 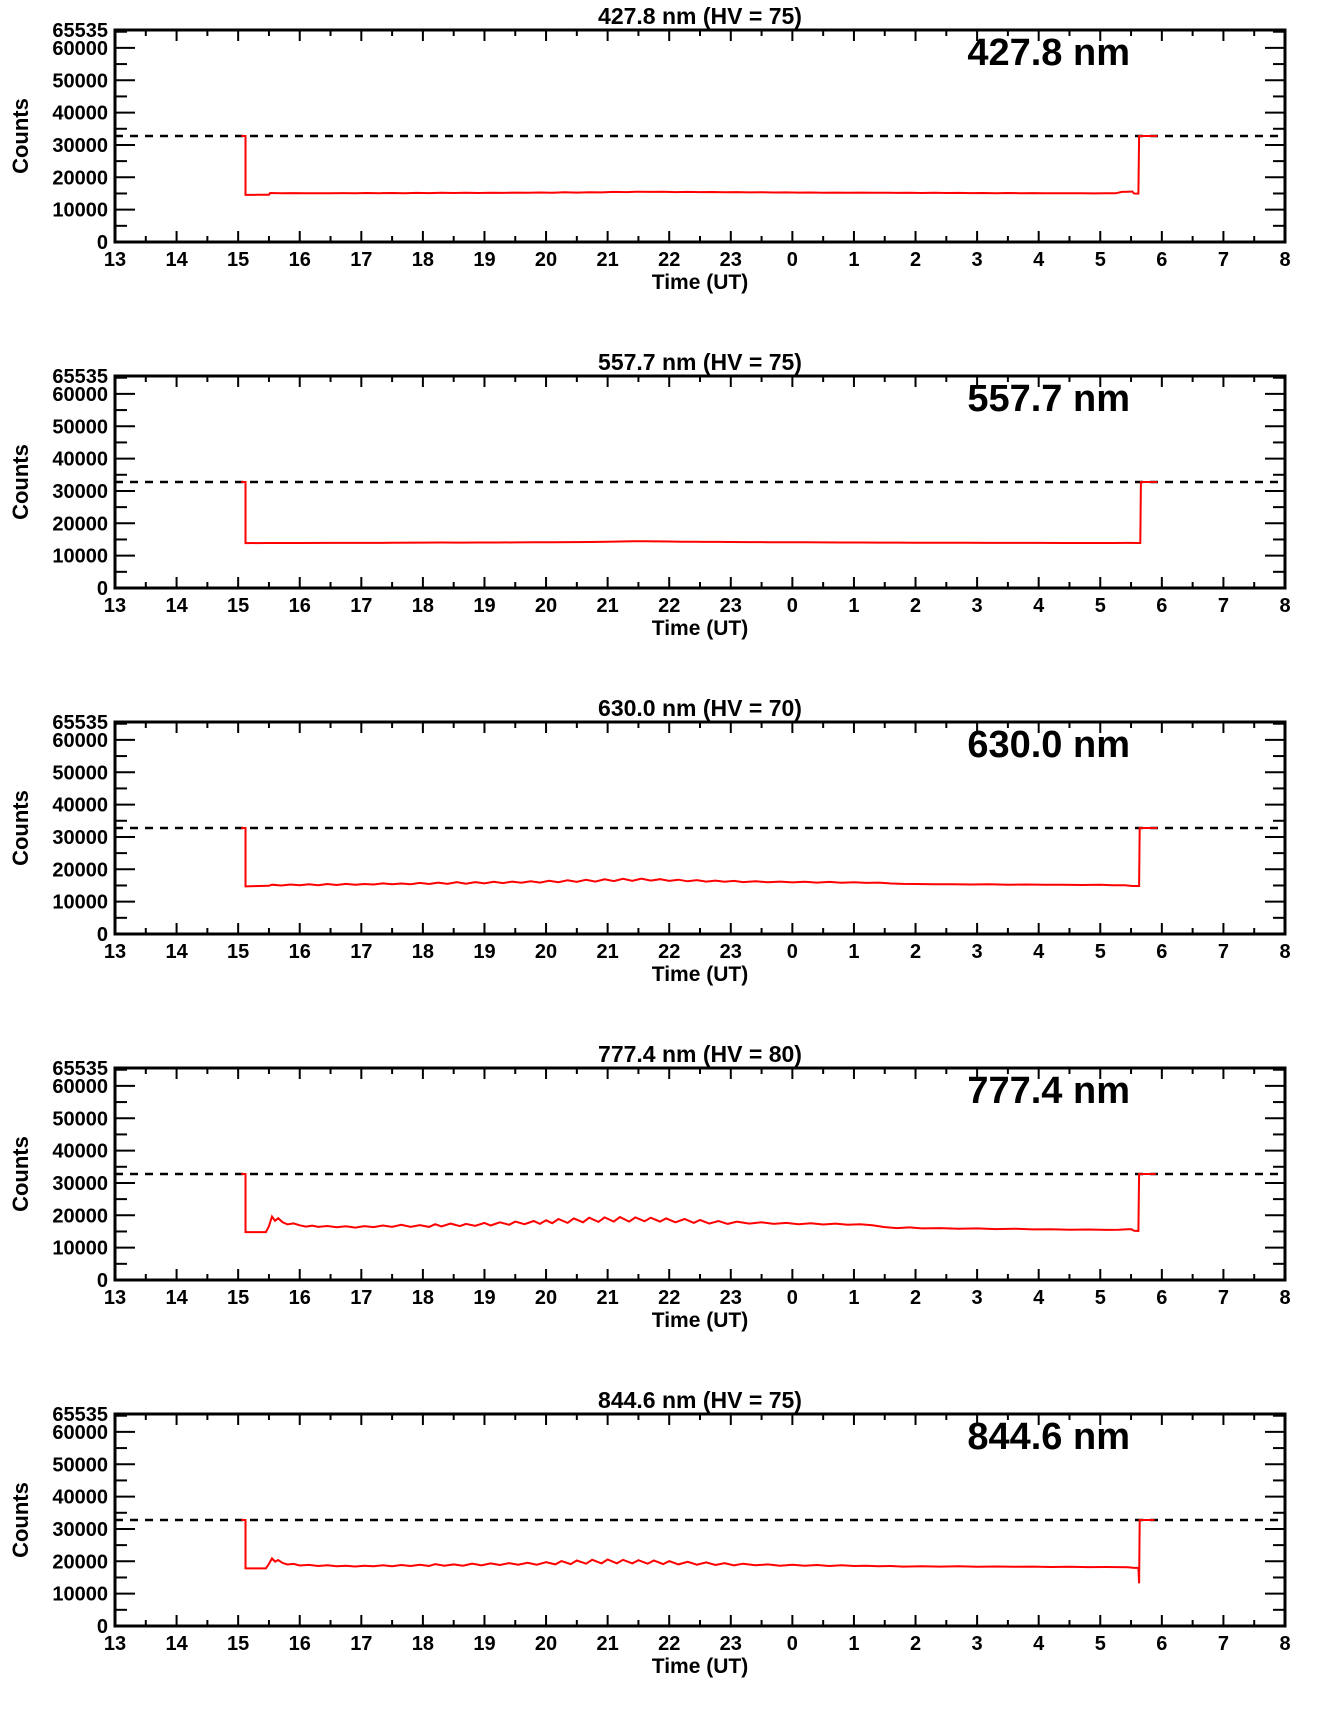 I want to click on wavelength-label: 630.0 nm, so click(x=1048, y=745).